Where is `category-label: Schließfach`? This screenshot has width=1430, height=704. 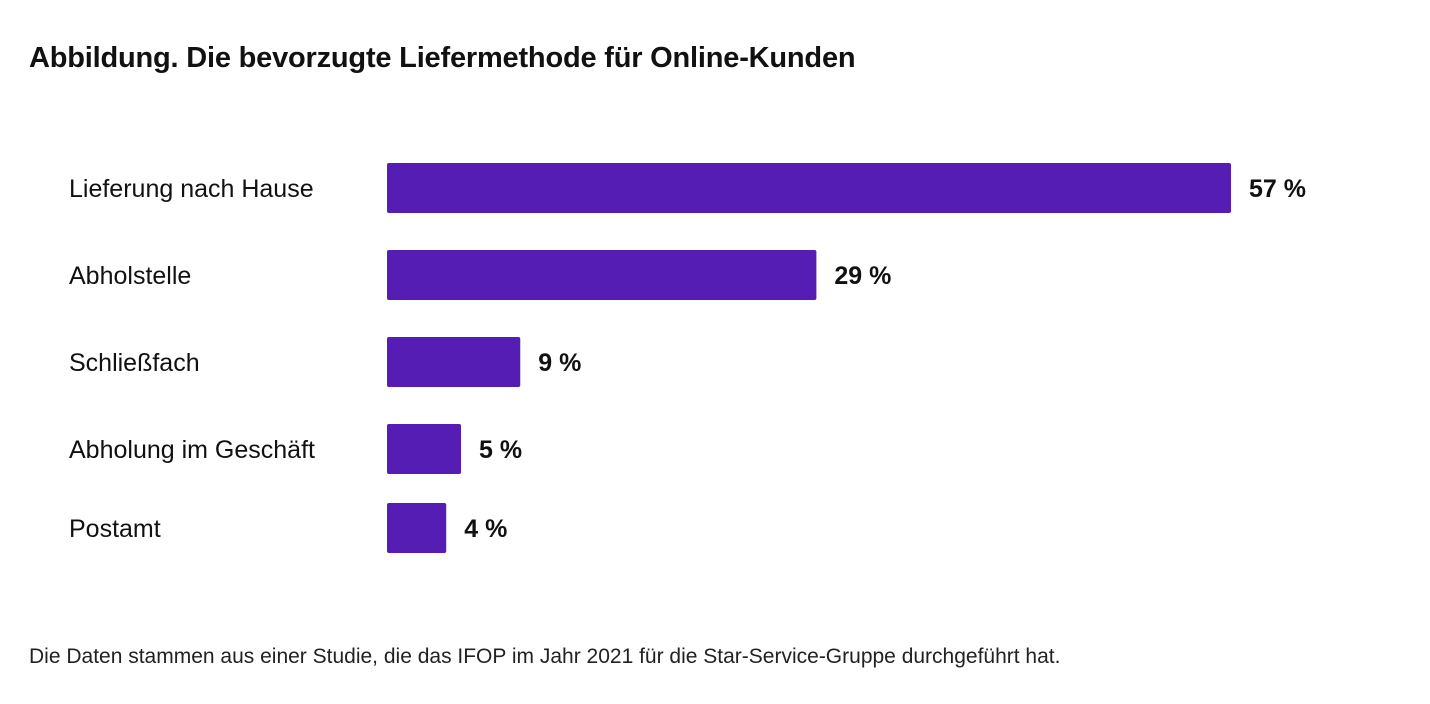
category-label: Schließfach is located at coordinates (134, 363).